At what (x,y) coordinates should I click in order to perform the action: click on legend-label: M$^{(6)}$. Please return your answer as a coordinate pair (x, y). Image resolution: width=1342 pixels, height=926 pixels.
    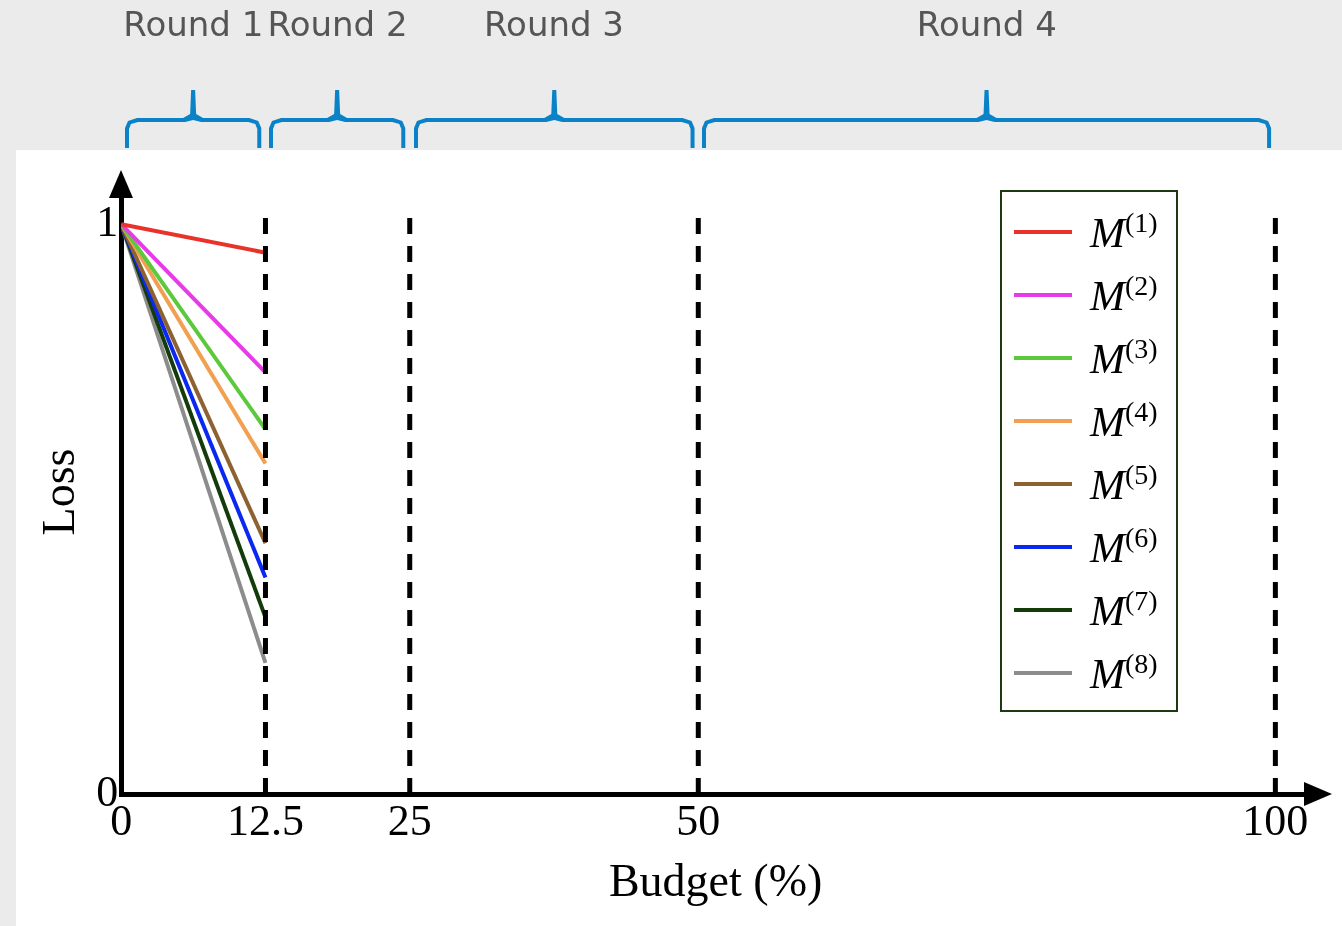
    Looking at the image, I should click on (1124, 546).